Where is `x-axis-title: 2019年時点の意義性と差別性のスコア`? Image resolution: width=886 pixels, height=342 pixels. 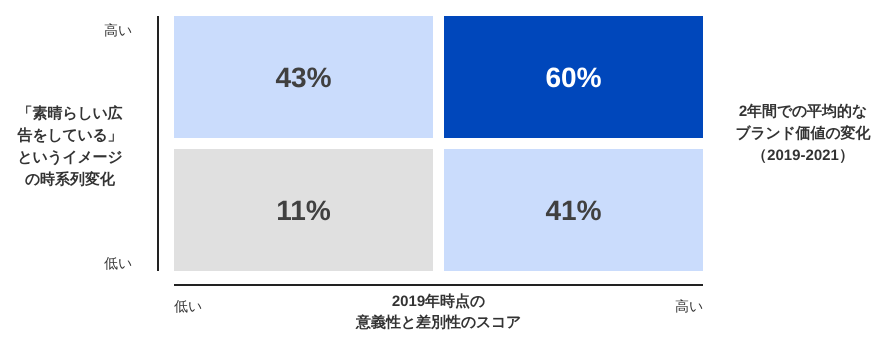 x-axis-title: 2019年時点の意義性と差別性のスコア is located at coordinates (438, 312).